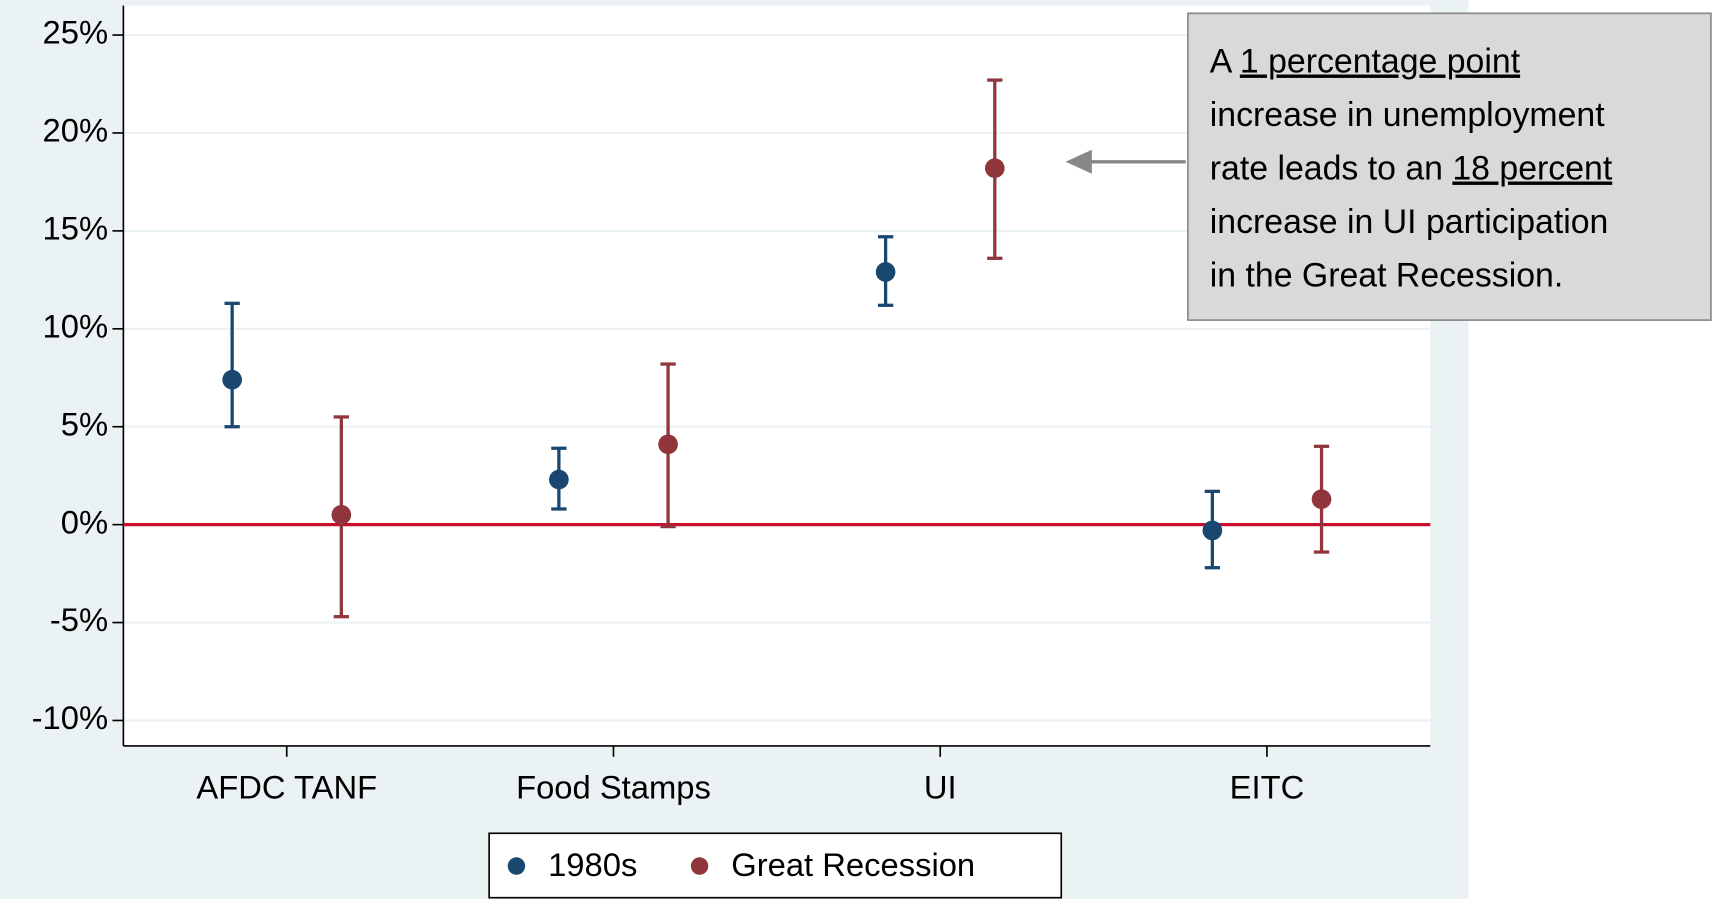 Image resolution: width=1712 pixels, height=899 pixels. What do you see at coordinates (84, 521) in the screenshot?
I see `y-tick-label: 0%` at bounding box center [84, 521].